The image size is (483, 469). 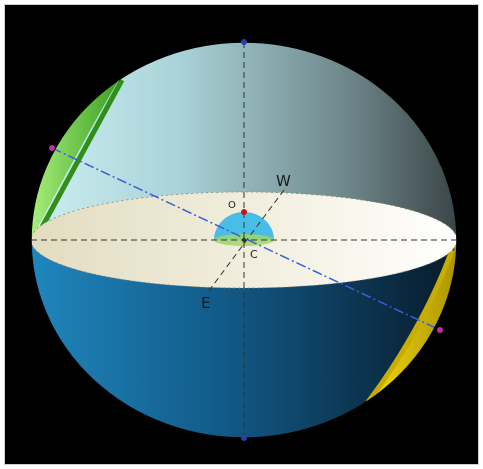 I want to click on center-label: C, so click(x=254, y=254).